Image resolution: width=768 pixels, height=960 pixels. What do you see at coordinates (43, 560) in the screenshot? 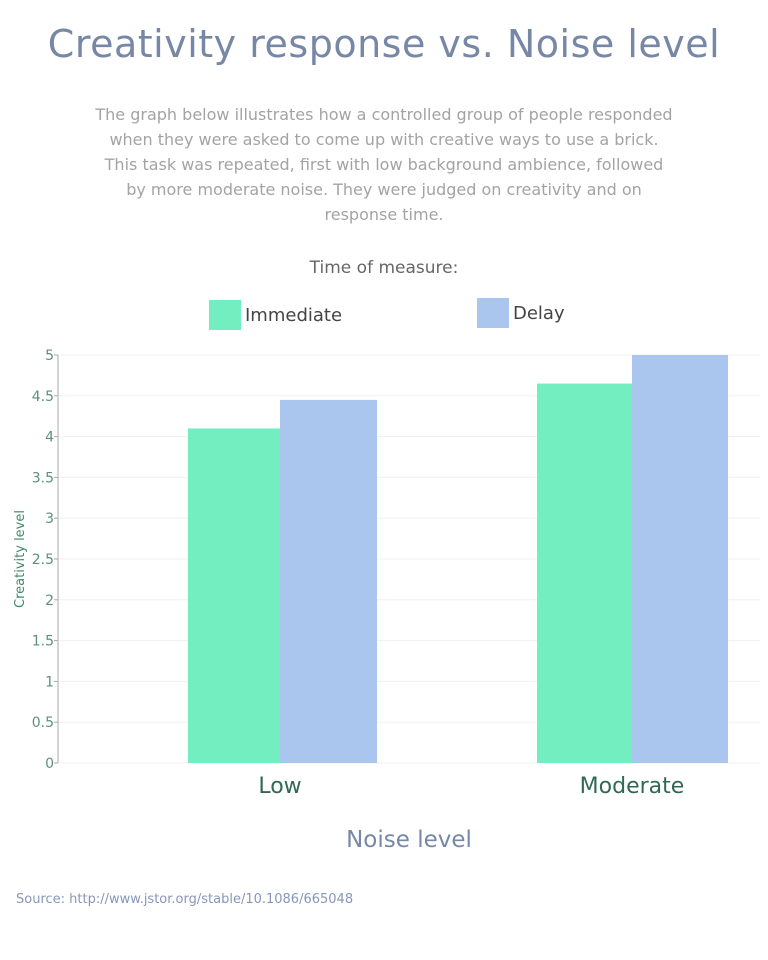
I see `y-tick-label: 2.5` at bounding box center [43, 560].